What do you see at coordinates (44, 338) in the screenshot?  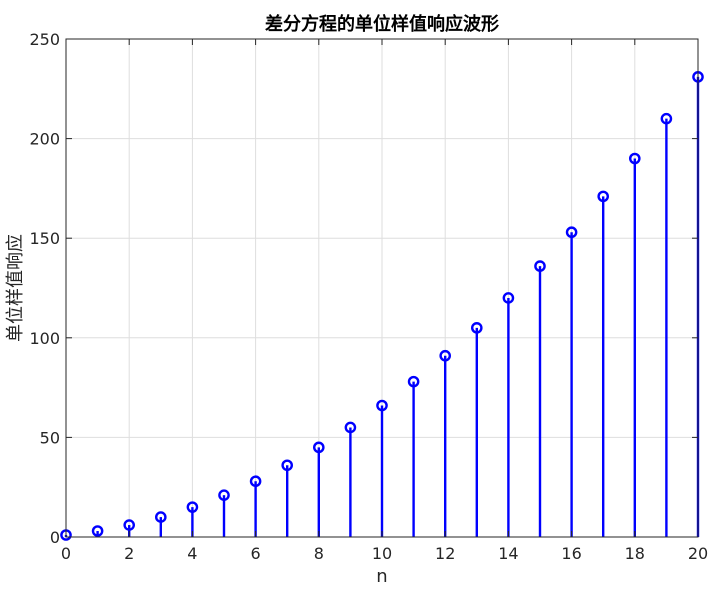 I see `y-tick-label-2: 100` at bounding box center [44, 338].